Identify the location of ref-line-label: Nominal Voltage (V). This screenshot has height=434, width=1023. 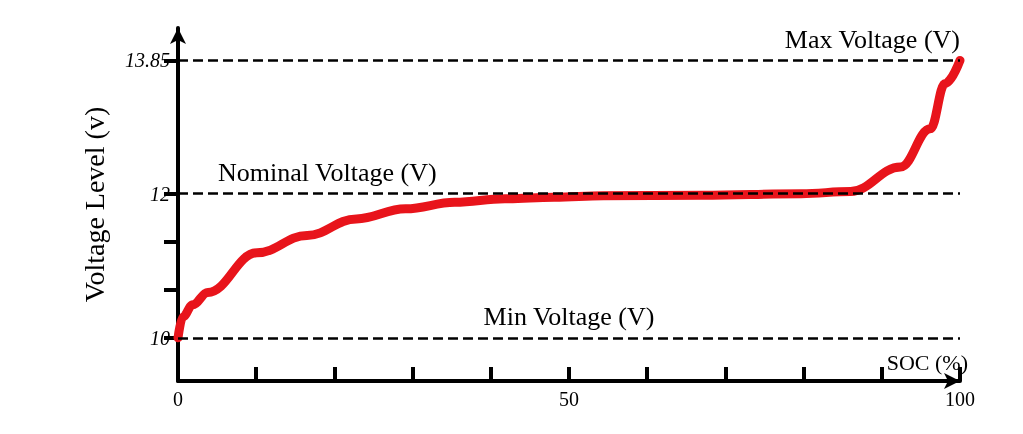
(327, 173).